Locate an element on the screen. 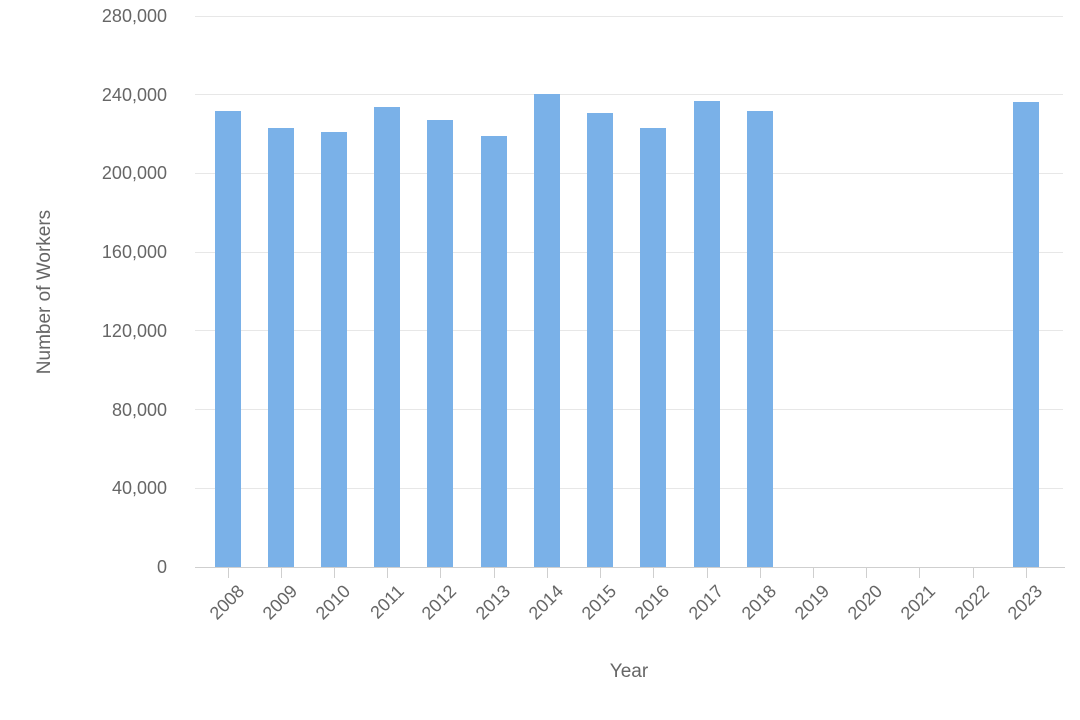 The width and height of the screenshot is (1080, 720). x-axis-title: Year is located at coordinates (629, 671).